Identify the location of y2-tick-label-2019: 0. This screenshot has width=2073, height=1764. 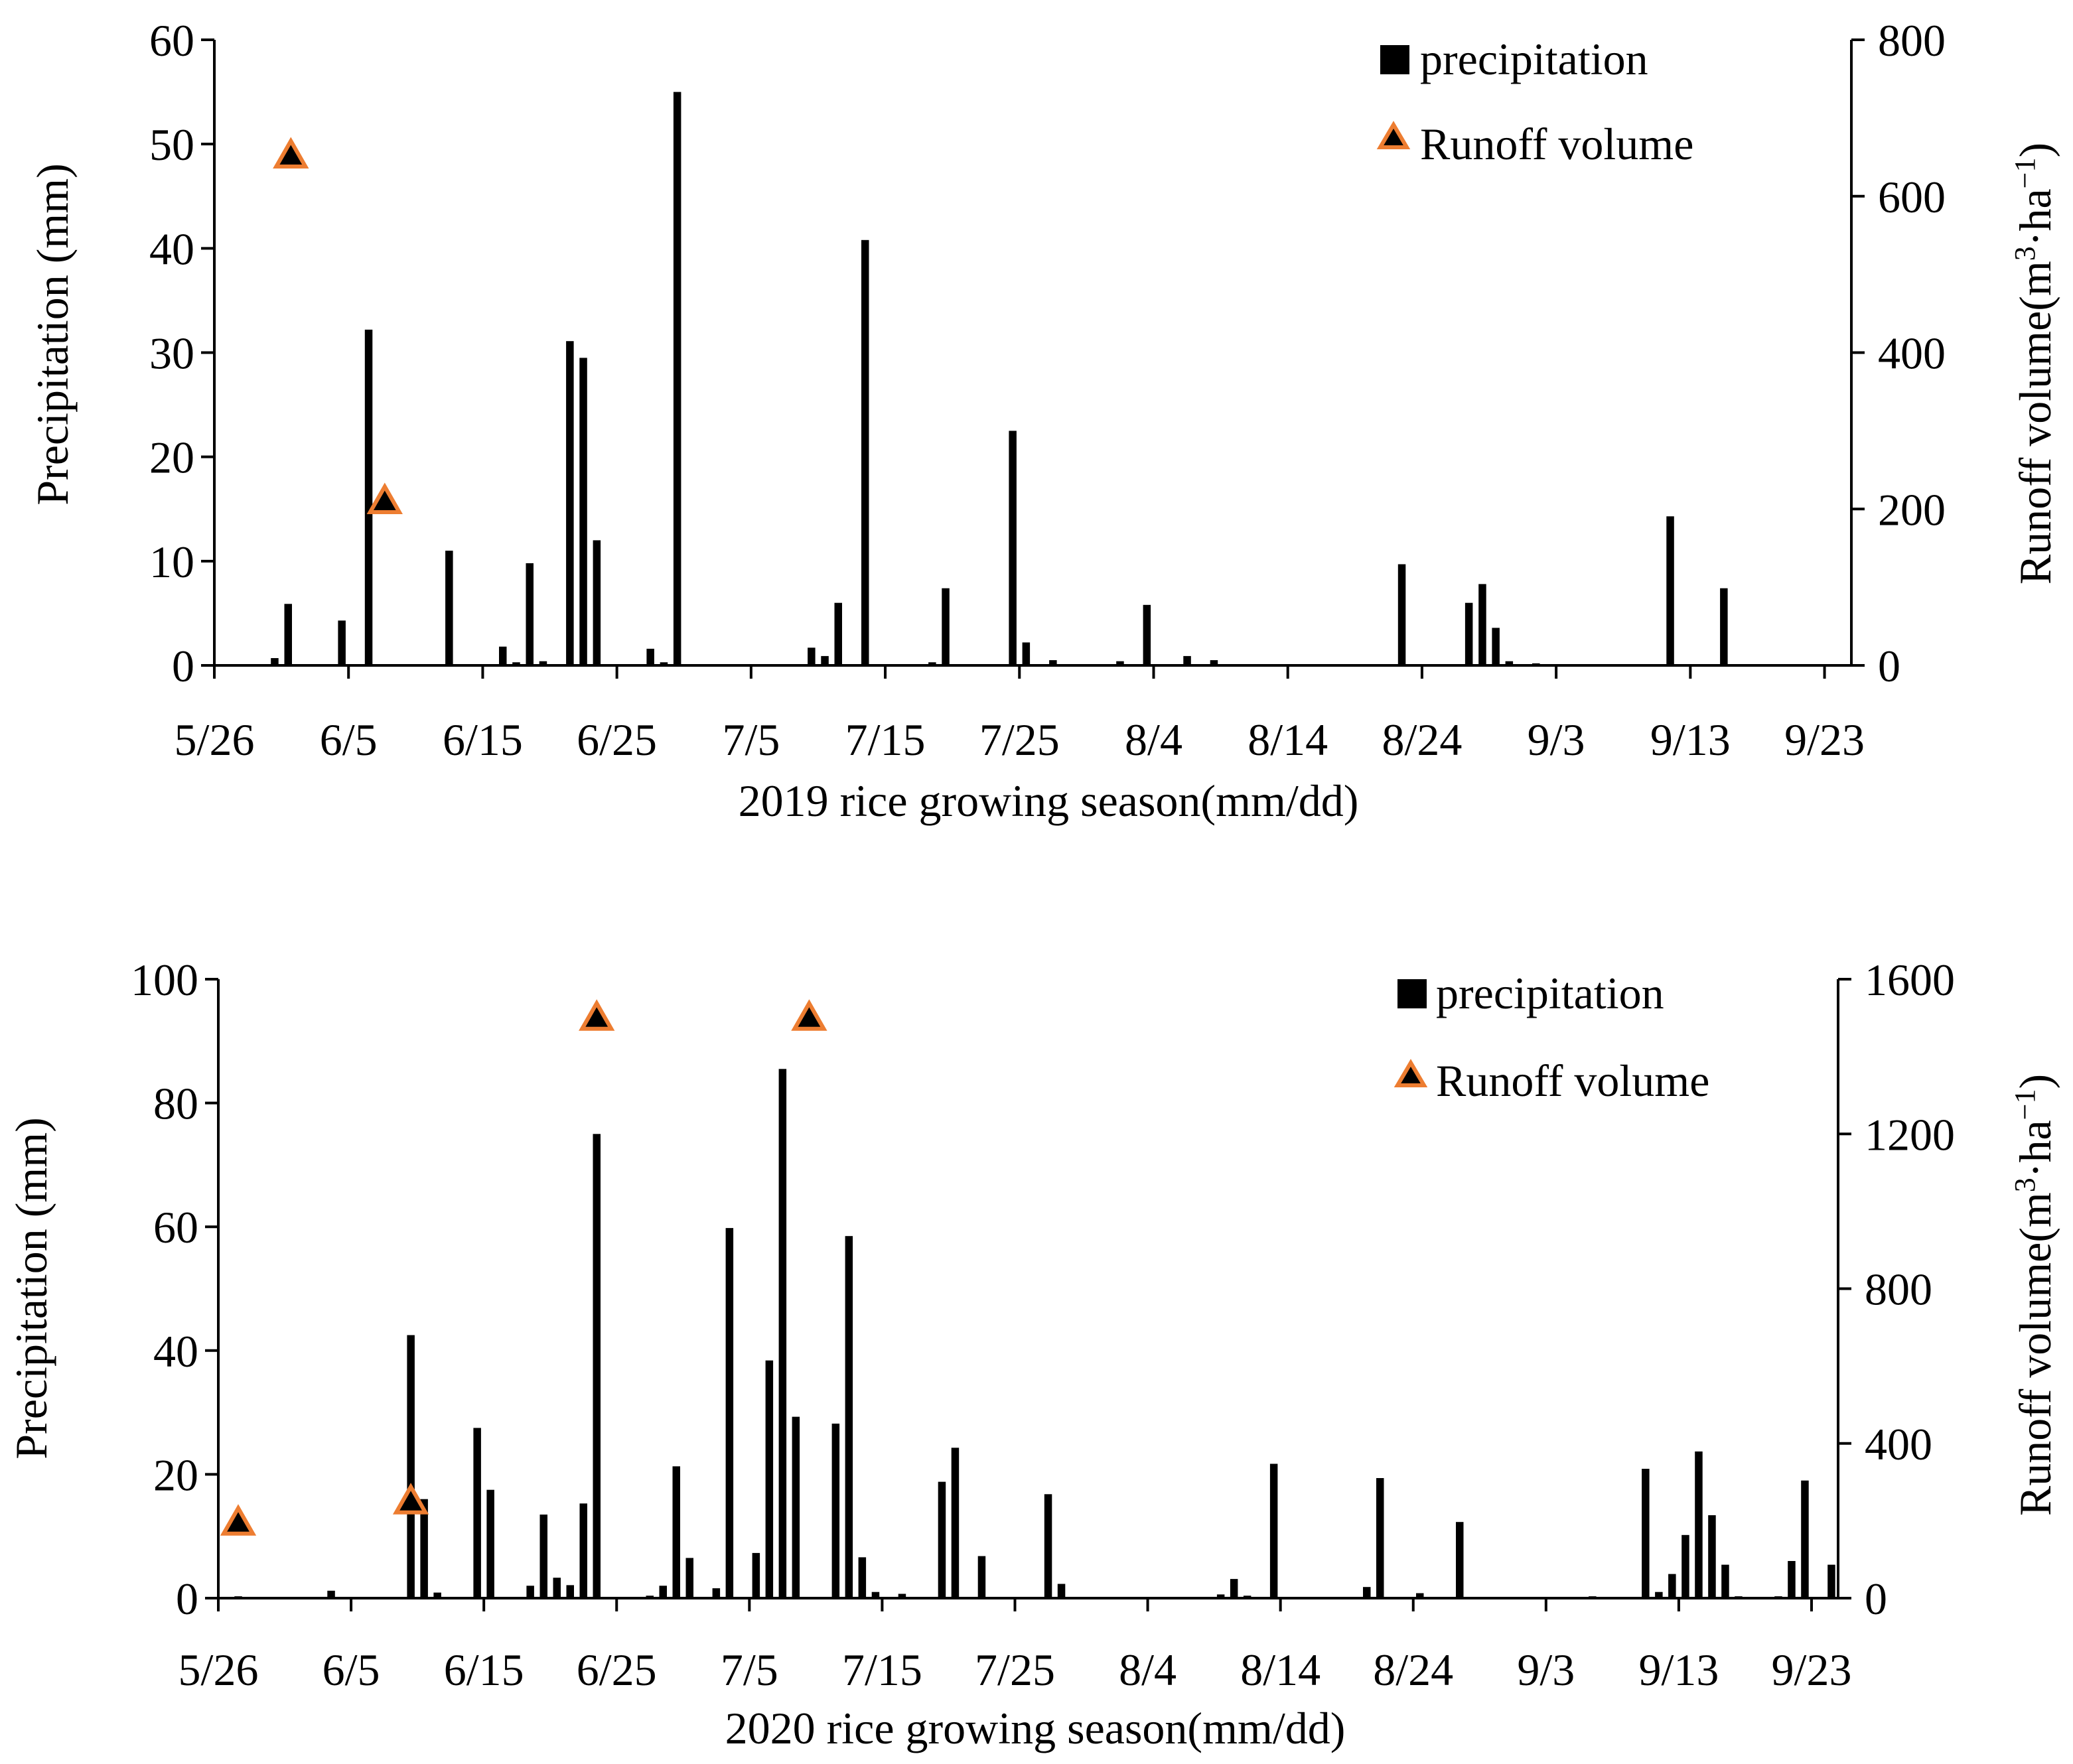
(1889, 666).